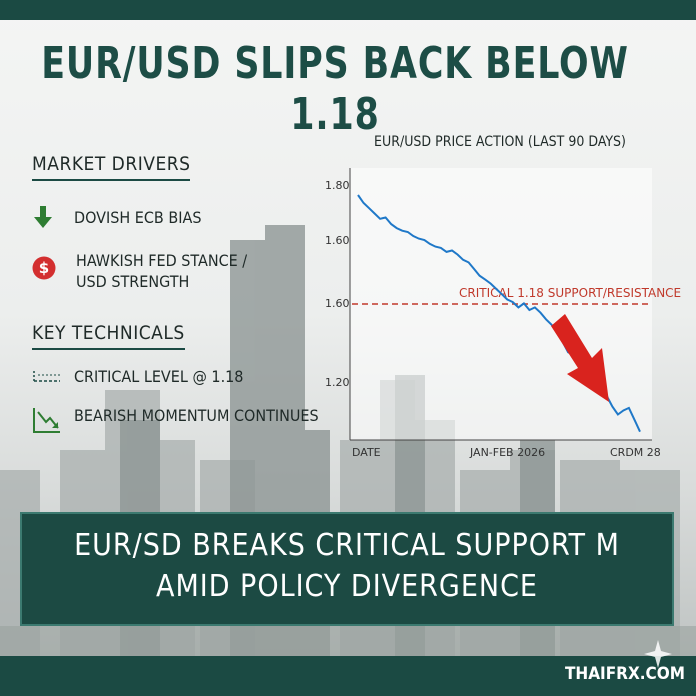  What do you see at coordinates (500, 142) in the screenshot?
I see `chart-title: EUR/USD PRICE ACTION (LAST 90 DAYS)` at bounding box center [500, 142].